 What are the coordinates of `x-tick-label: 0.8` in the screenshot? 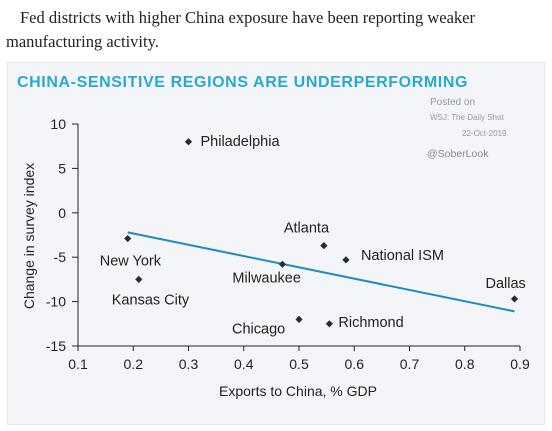 It's located at (465, 364).